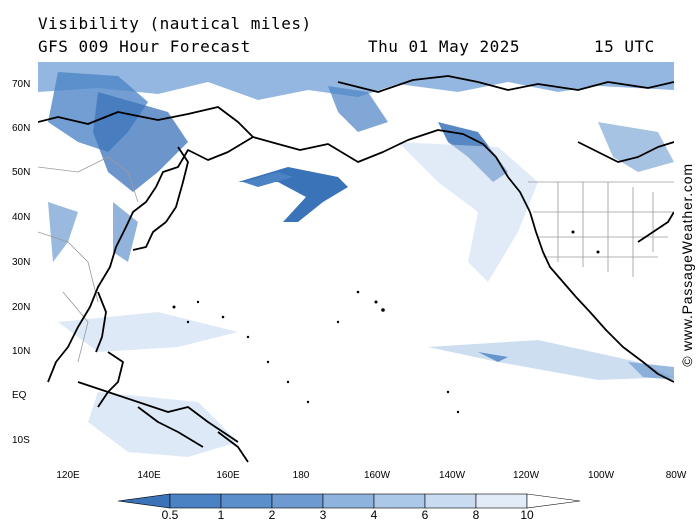 The image size is (700, 525). What do you see at coordinates (19, 395) in the screenshot?
I see `lat-label: EQ` at bounding box center [19, 395].